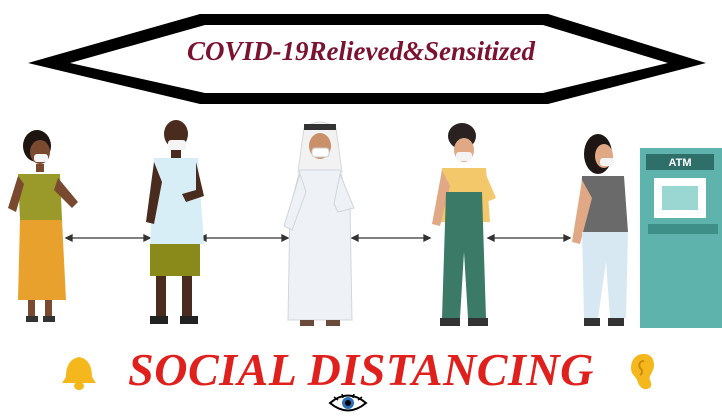 The image size is (722, 418). Describe the element at coordinates (642, 372) in the screenshot. I see `ear-icon` at that location.